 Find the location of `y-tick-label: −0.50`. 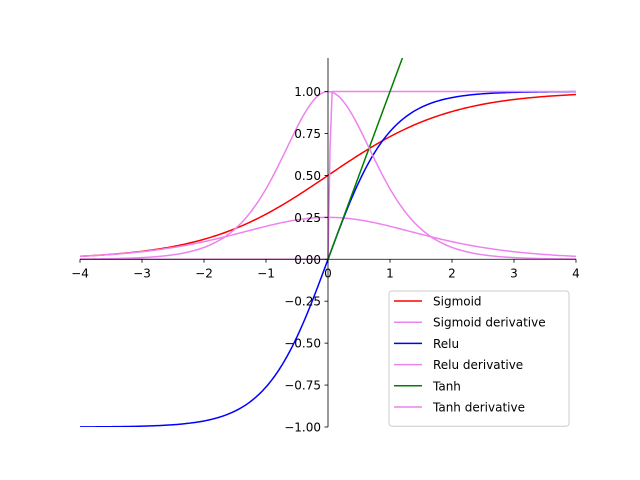

y-tick-label: −0.50 is located at coordinates (302, 344).